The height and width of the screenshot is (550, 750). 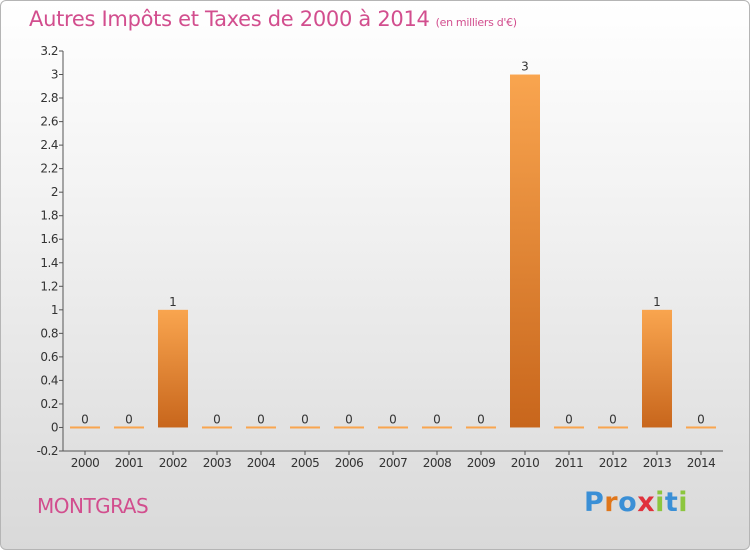 What do you see at coordinates (569, 463) in the screenshot?
I see `x-tick-label: 2011` at bounding box center [569, 463].